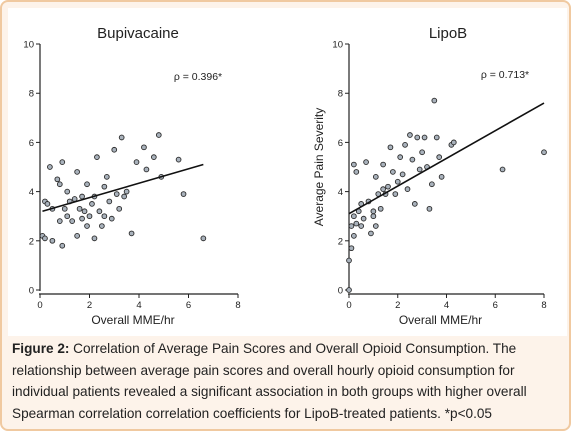  I want to click on caption-lead: Figure 2:, so click(41, 348).